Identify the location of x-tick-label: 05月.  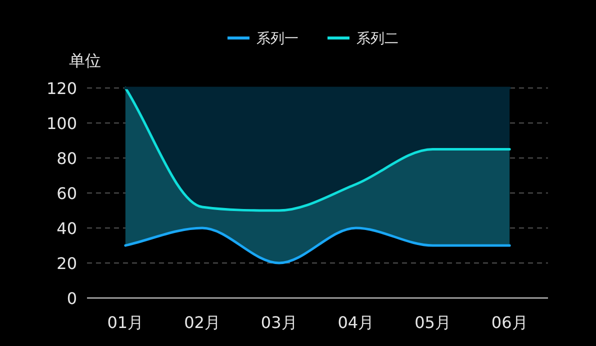
(432, 322).